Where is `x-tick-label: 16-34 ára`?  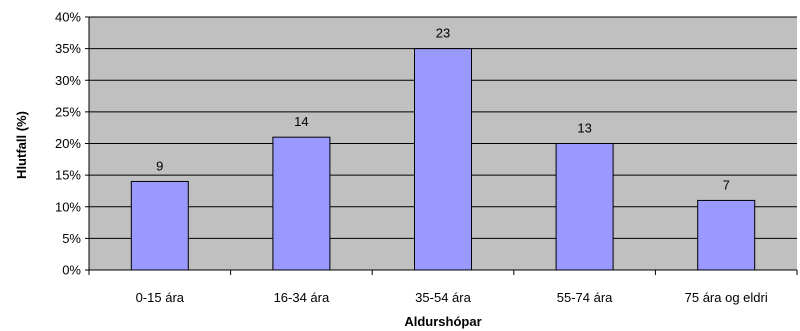 x-tick-label: 16-34 ára is located at coordinates (302, 297).